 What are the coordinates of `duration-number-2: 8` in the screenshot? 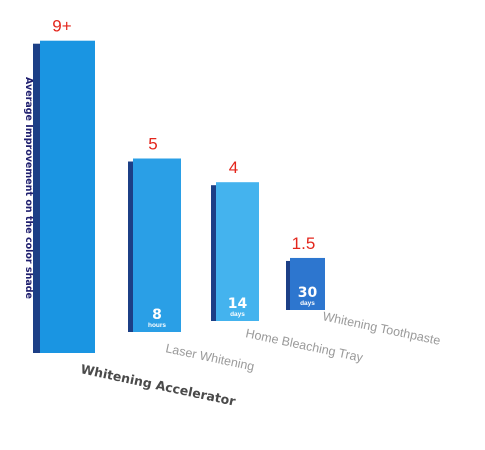 It's located at (157, 315).